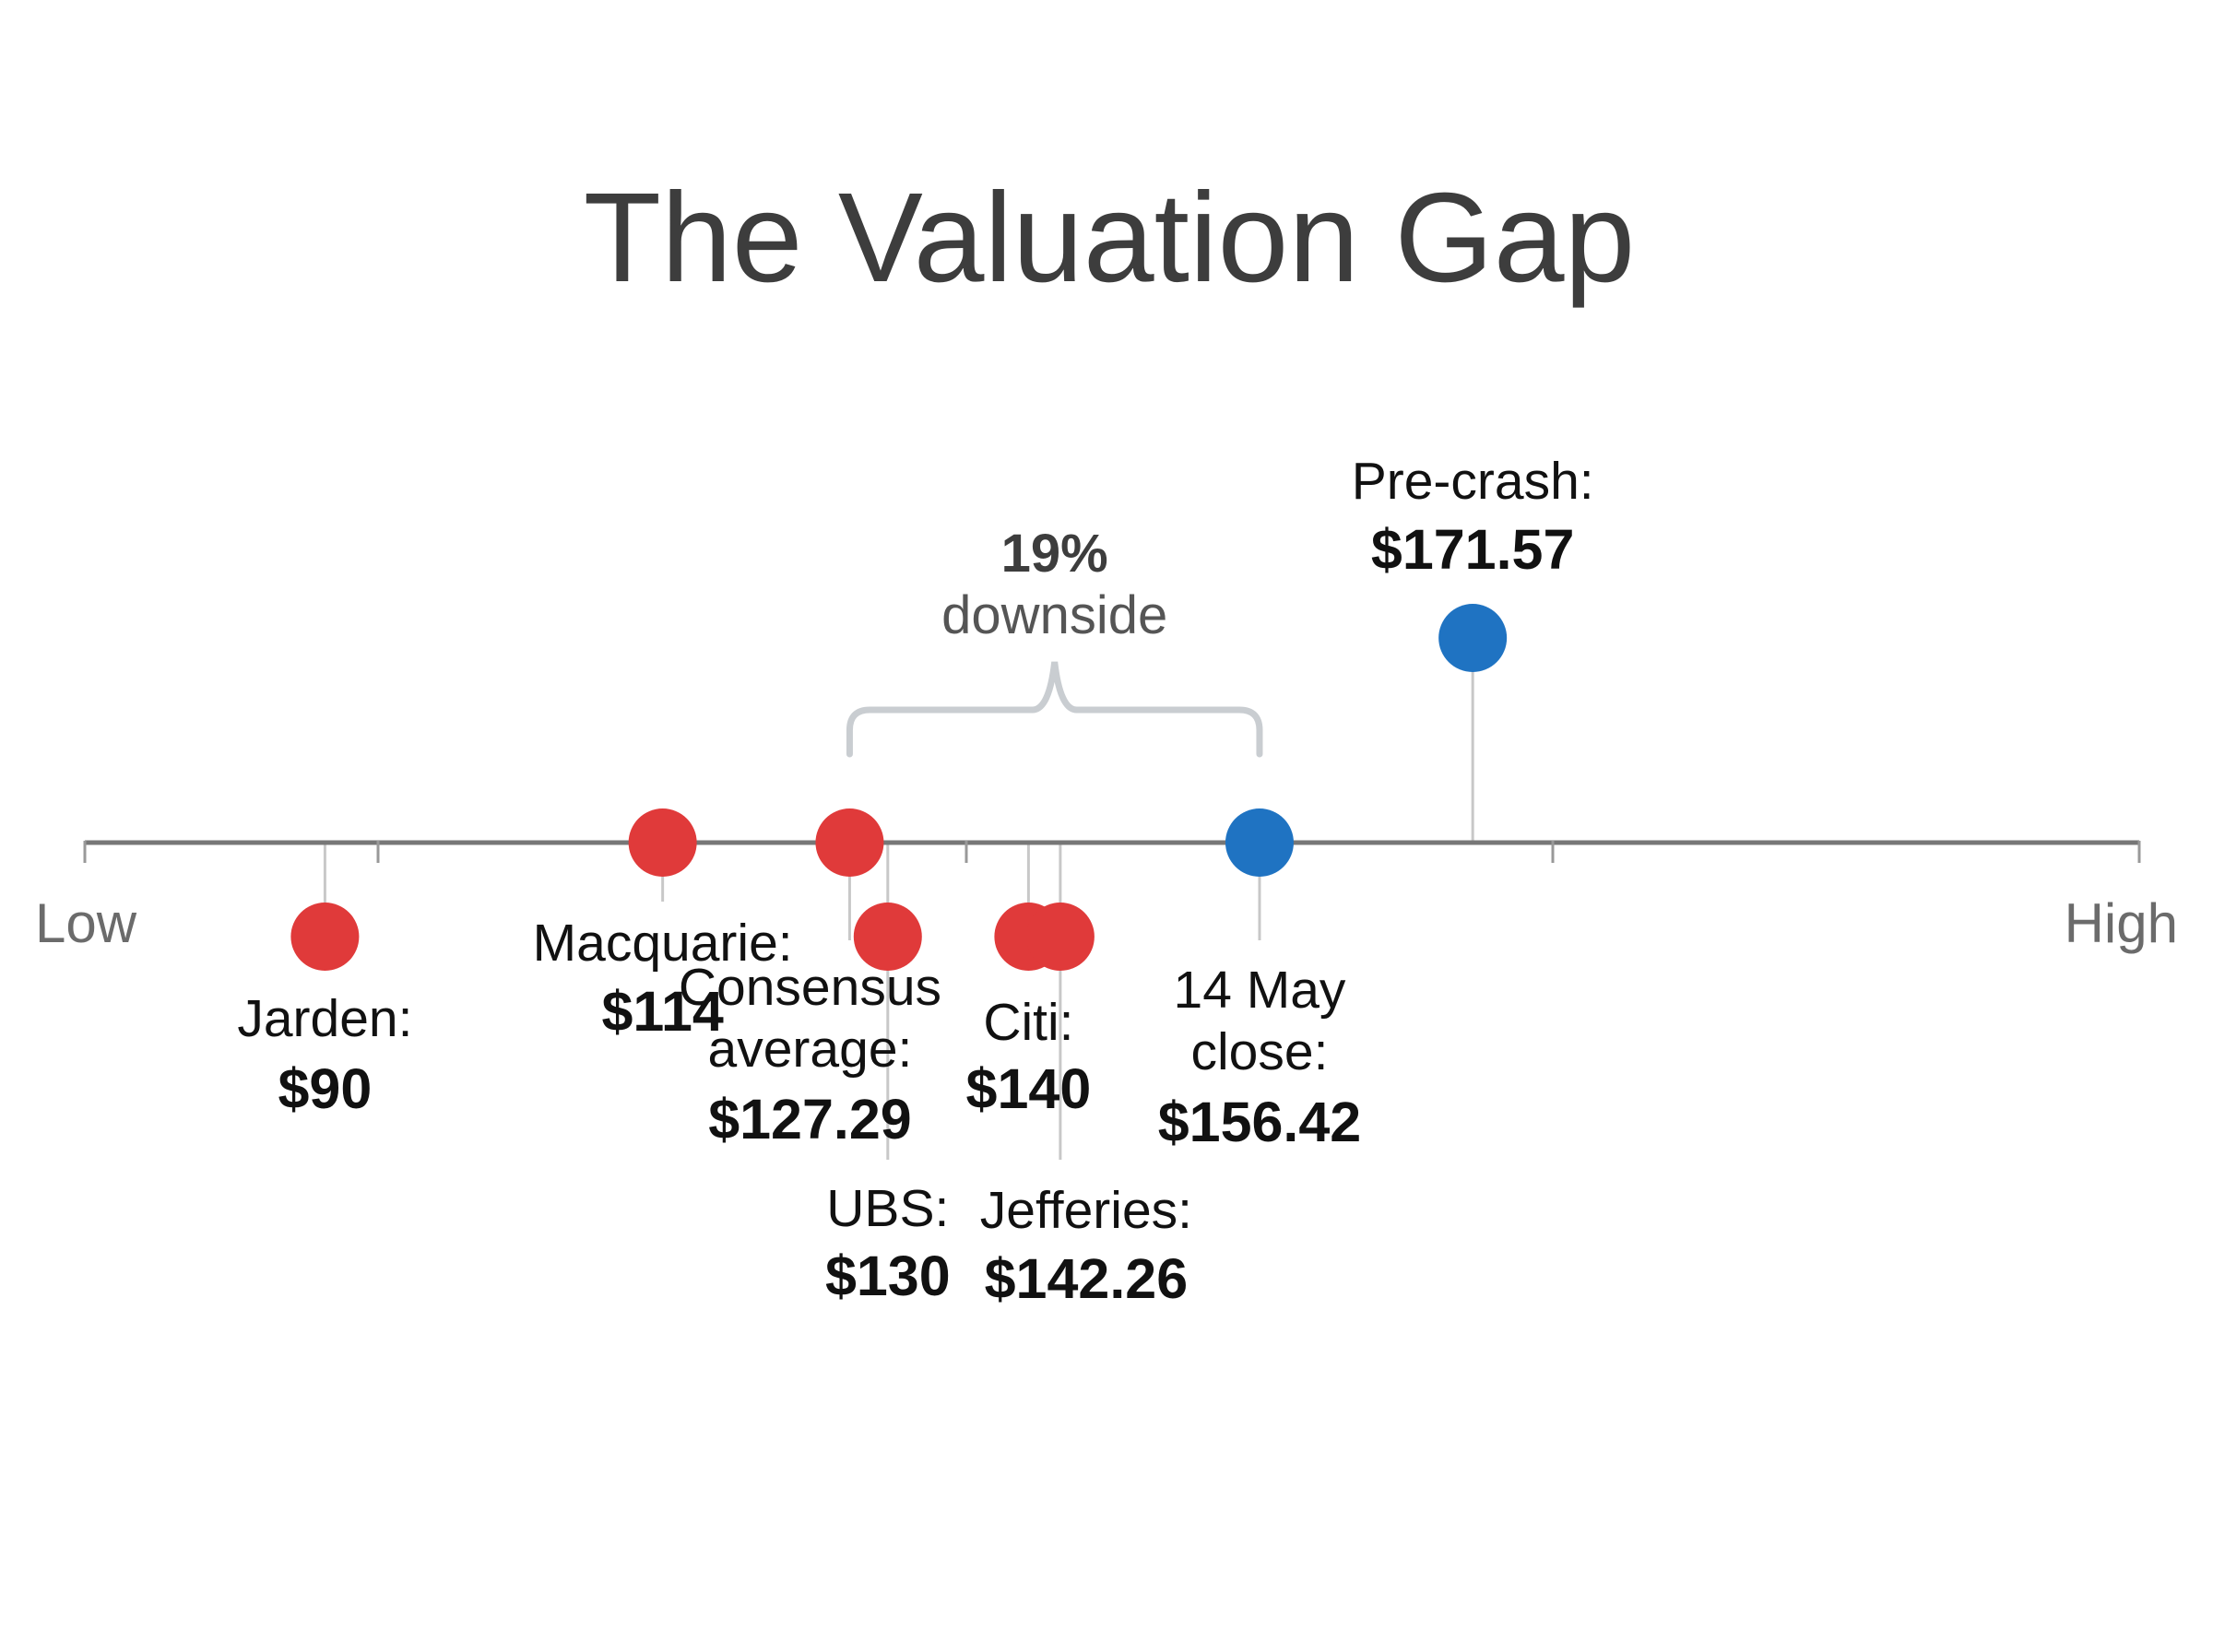  Describe the element at coordinates (887, 1208) in the screenshot. I see `ubs-name-label: UBS:` at that location.